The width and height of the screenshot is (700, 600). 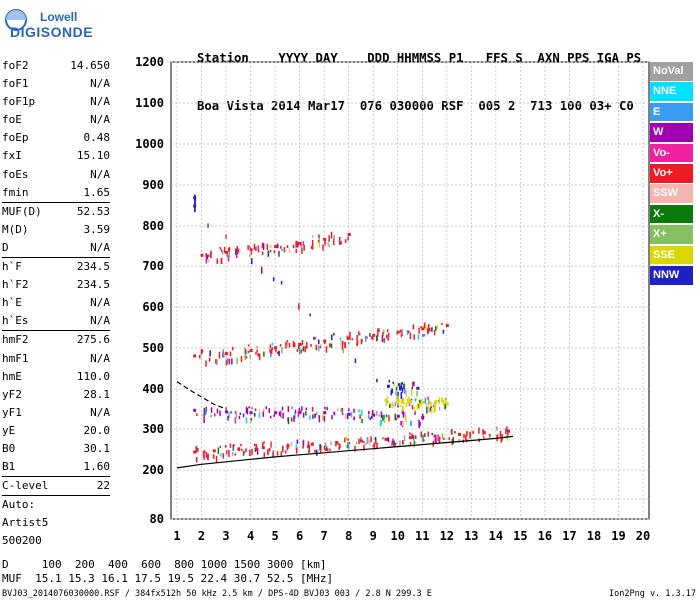 What do you see at coordinates (100, 358) in the screenshot?
I see `param-value: N/A` at bounding box center [100, 358].